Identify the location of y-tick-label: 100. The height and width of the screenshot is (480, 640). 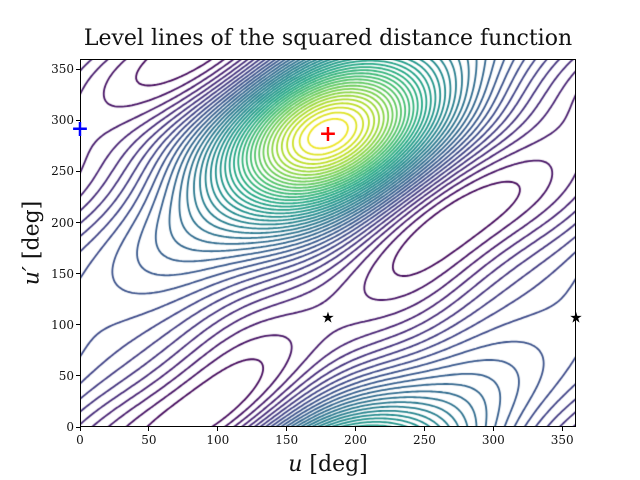
(62, 324).